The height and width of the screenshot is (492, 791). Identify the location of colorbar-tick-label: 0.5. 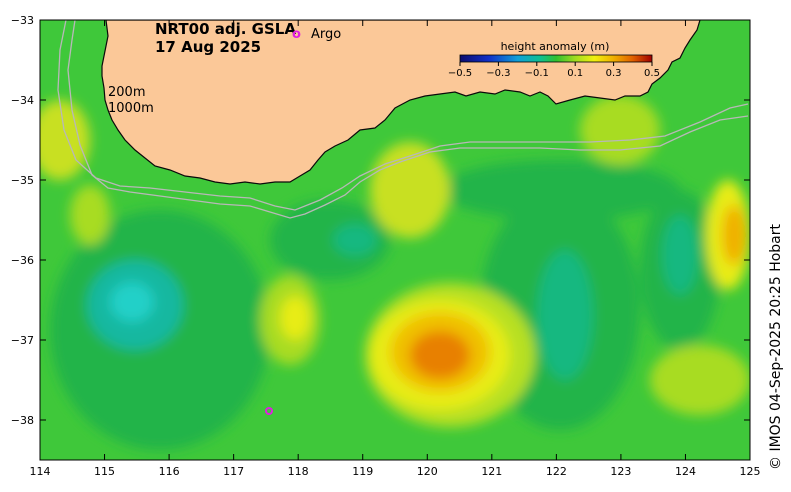
(652, 73).